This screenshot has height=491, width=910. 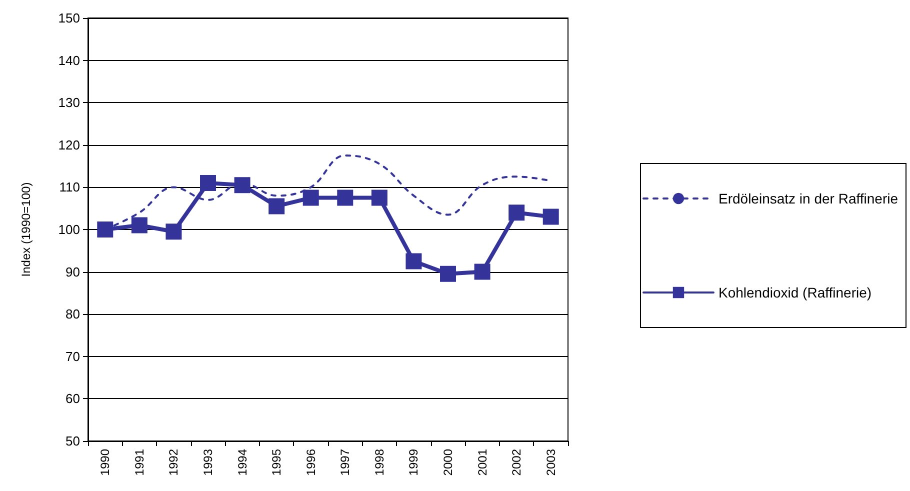 What do you see at coordinates (345, 462) in the screenshot?
I see `x-tick-label: 1997` at bounding box center [345, 462].